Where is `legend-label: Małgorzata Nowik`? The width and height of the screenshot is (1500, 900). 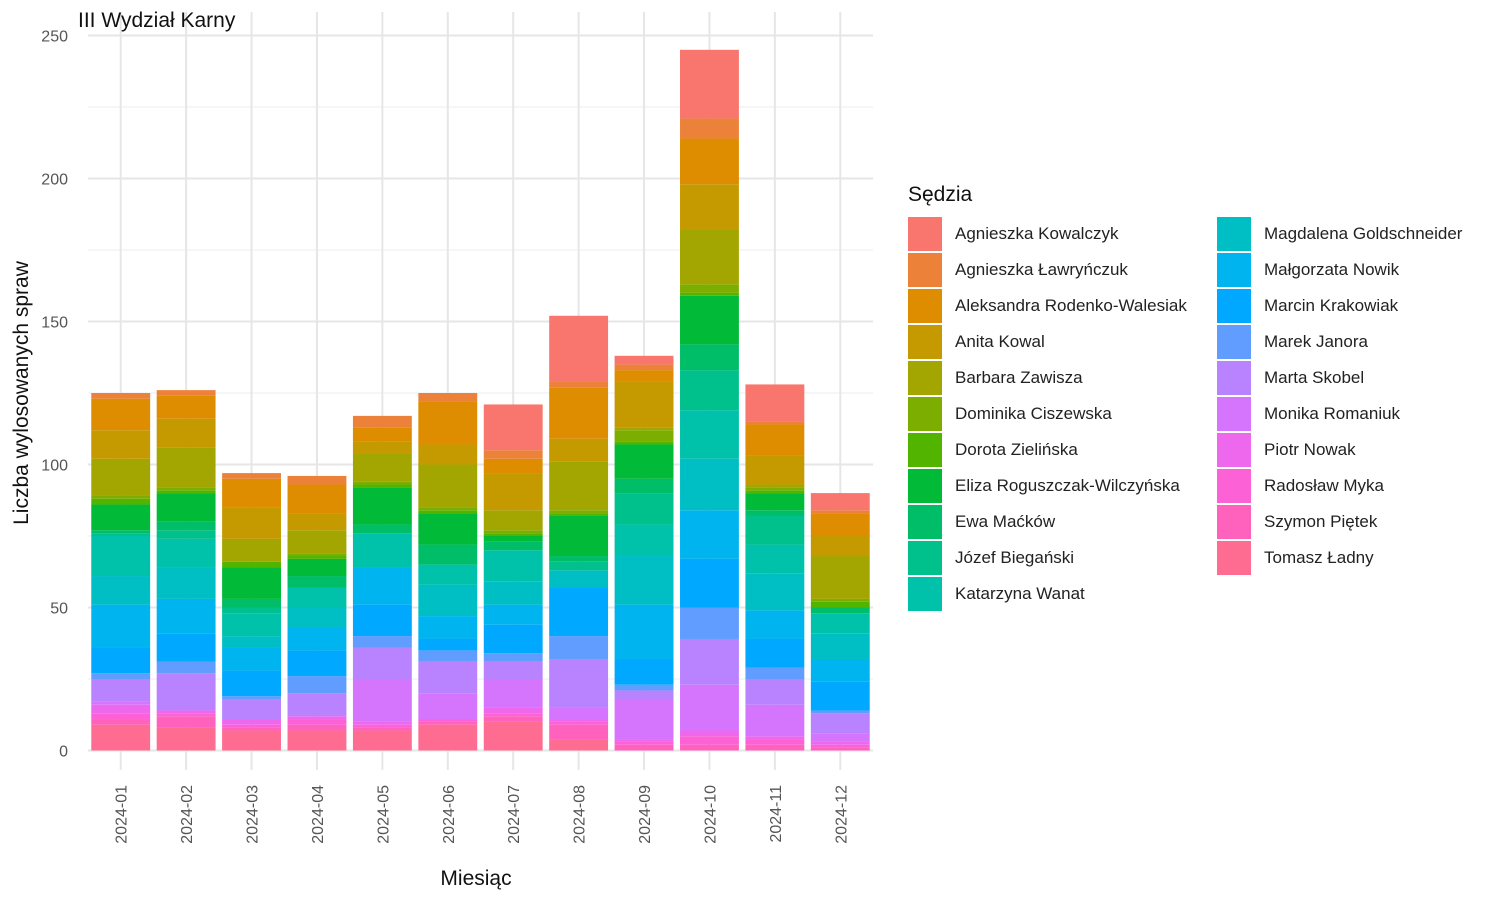
legend-label: Małgorzata Nowik is located at coordinates (1332, 269).